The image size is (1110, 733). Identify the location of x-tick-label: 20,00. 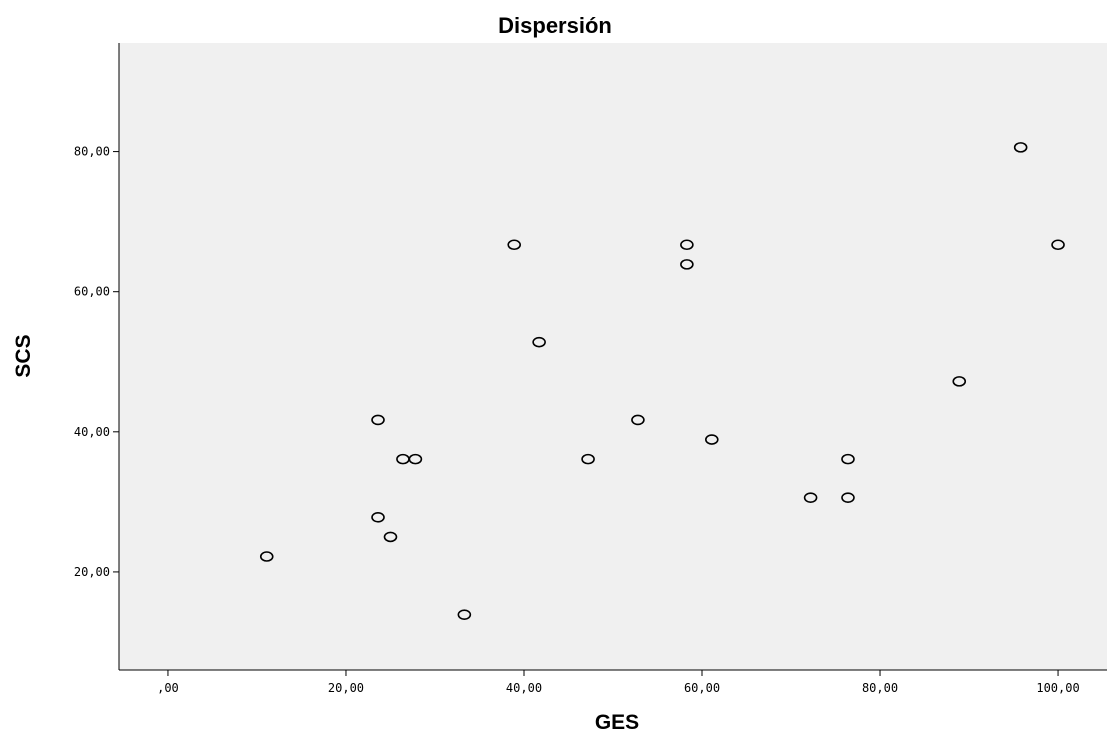
(346, 688).